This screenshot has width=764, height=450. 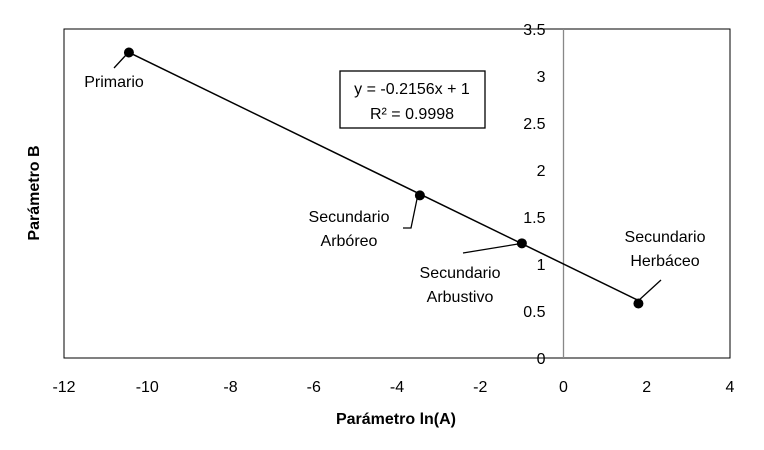 I want to click on point-label: Arbóreo, so click(x=349, y=241).